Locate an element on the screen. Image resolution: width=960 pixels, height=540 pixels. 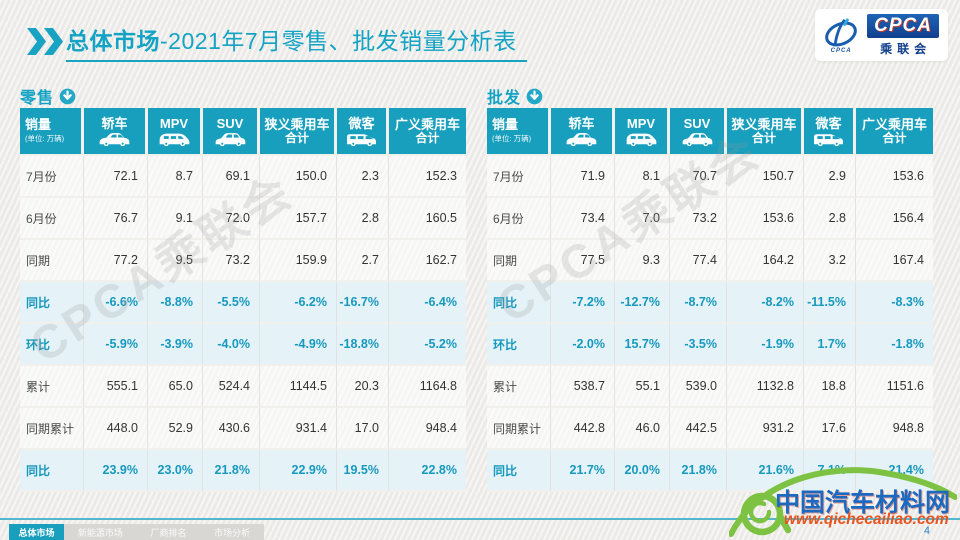
table-cell: 9.1 is located at coordinates (175, 219).